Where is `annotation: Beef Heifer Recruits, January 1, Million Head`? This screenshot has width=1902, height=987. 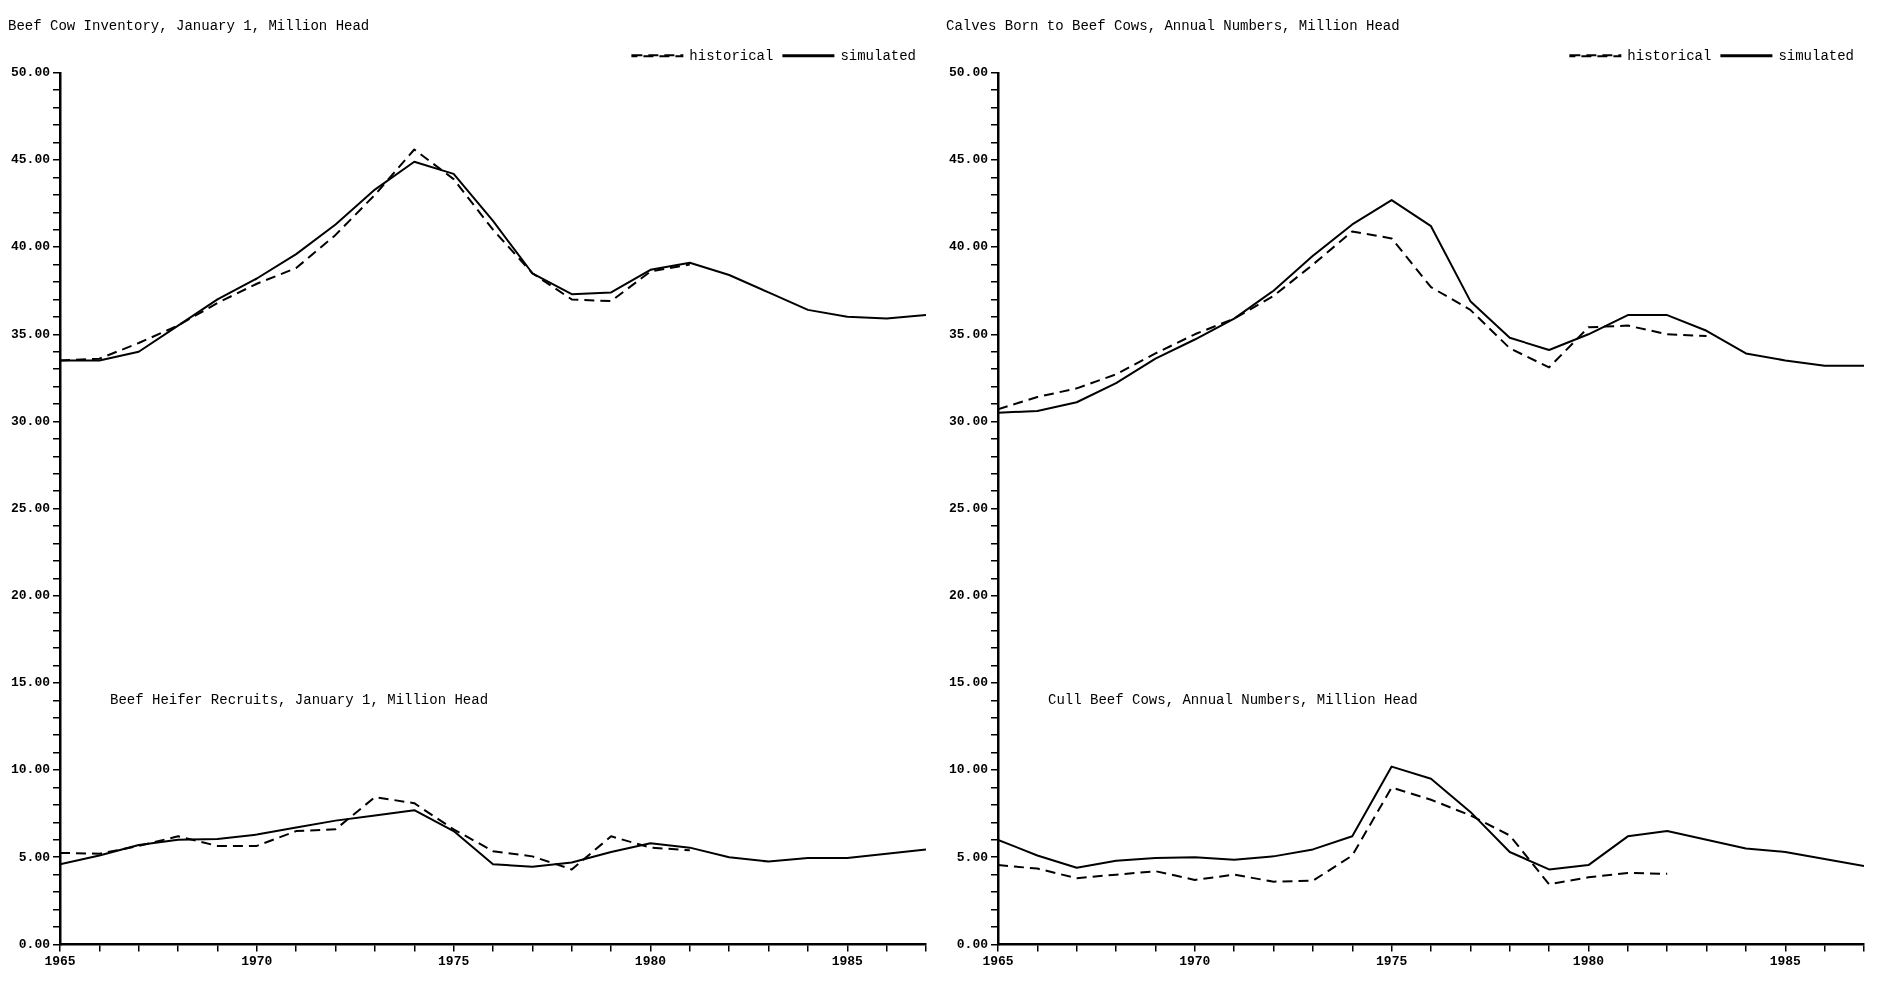
annotation: Beef Heifer Recruits, January 1, Million Head is located at coordinates (299, 700).